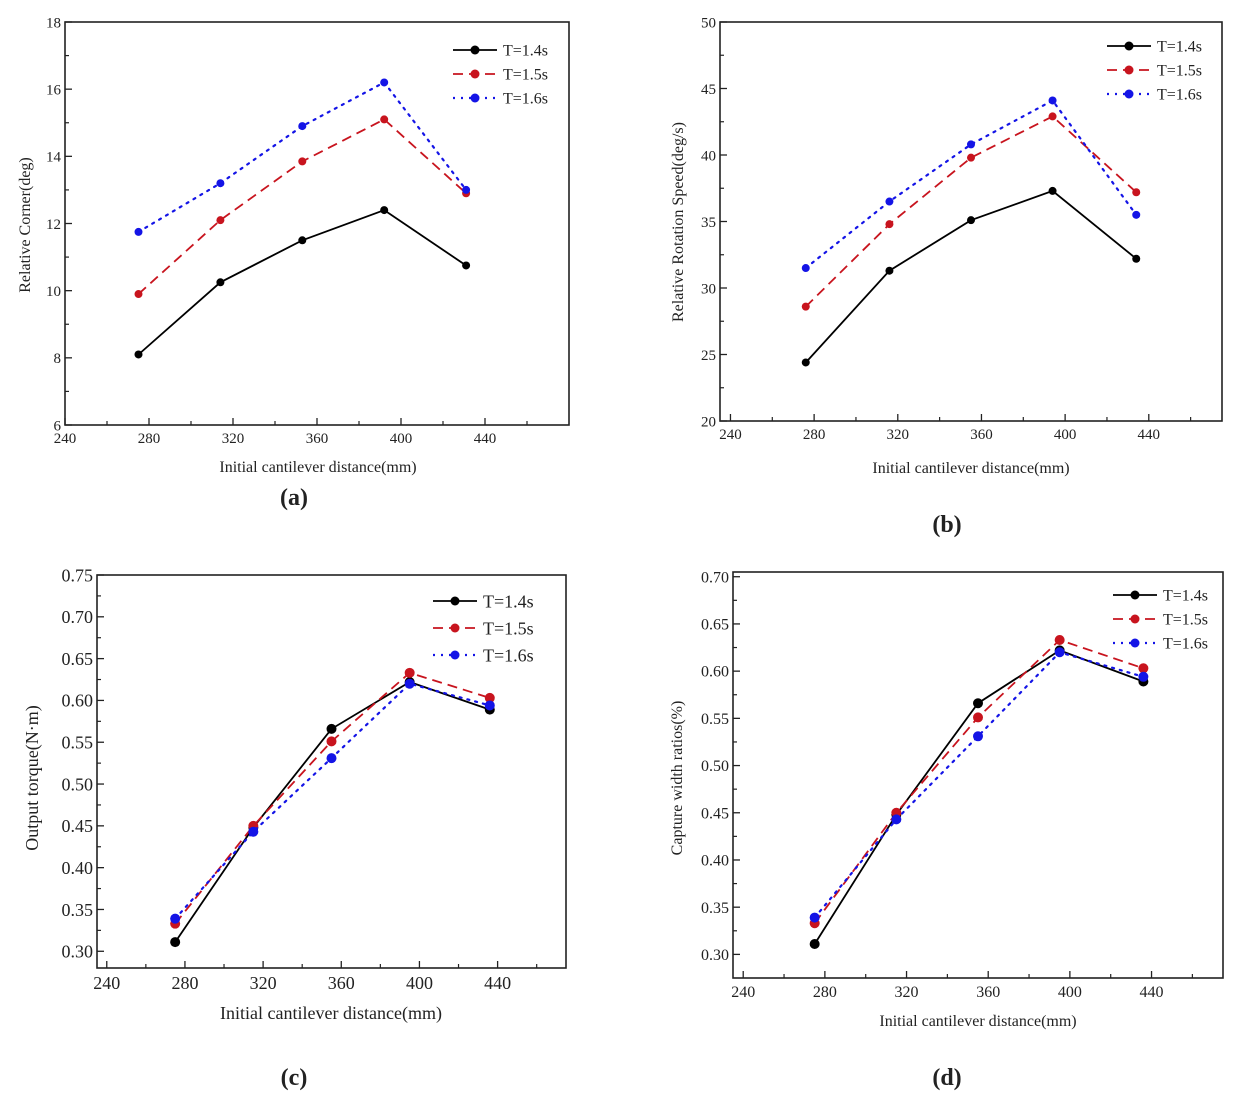  Describe the element at coordinates (708, 422) in the screenshot. I see `y-tick-label: 20` at that location.